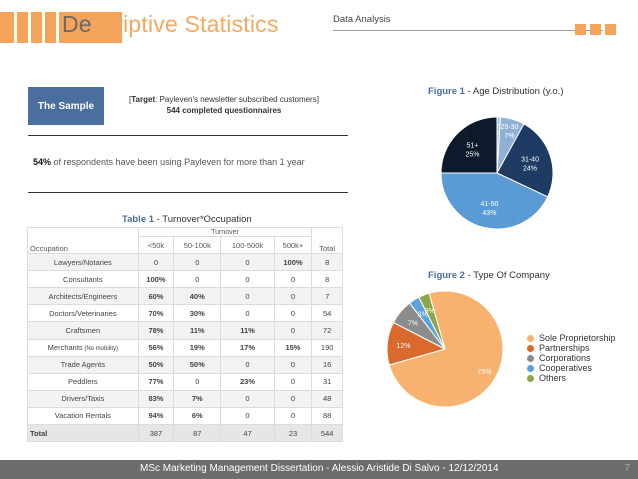 The height and width of the screenshot is (479, 638). What do you see at coordinates (197, 433) in the screenshot?
I see `total-cell: 87` at bounding box center [197, 433].